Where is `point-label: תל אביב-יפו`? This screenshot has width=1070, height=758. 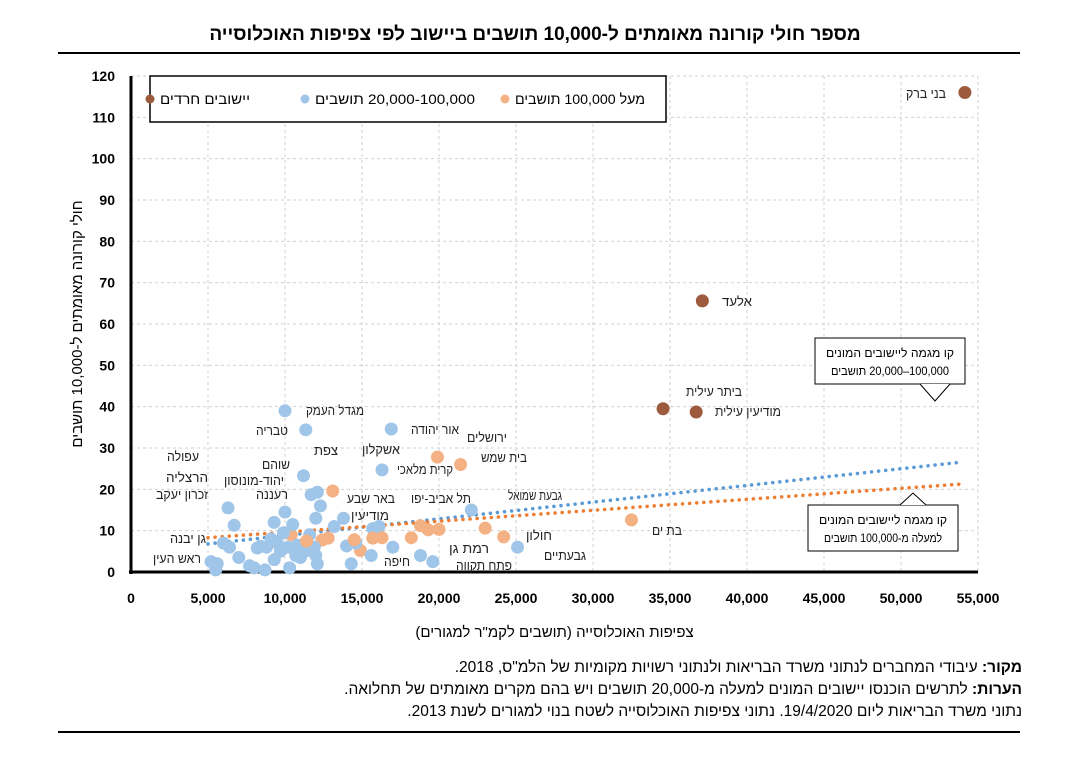 point-label: תל אביב-יפו is located at coordinates (441, 498).